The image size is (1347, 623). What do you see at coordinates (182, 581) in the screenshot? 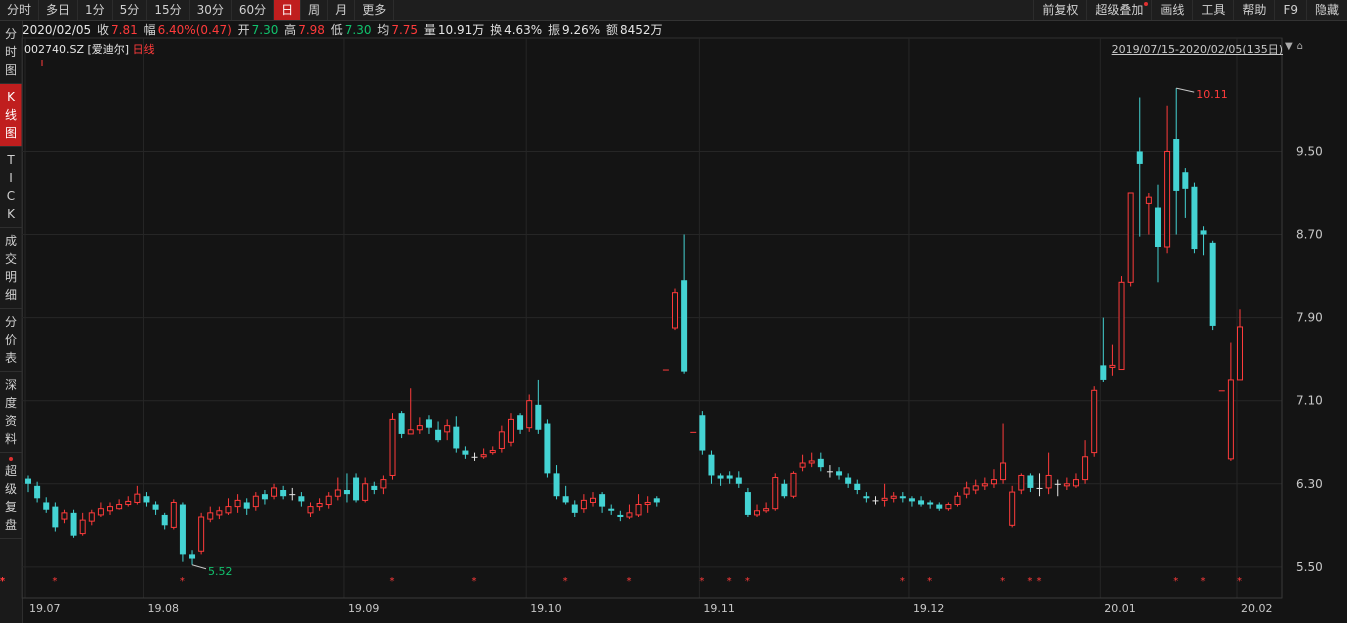
I see `star-marker-1: *` at bounding box center [182, 581].